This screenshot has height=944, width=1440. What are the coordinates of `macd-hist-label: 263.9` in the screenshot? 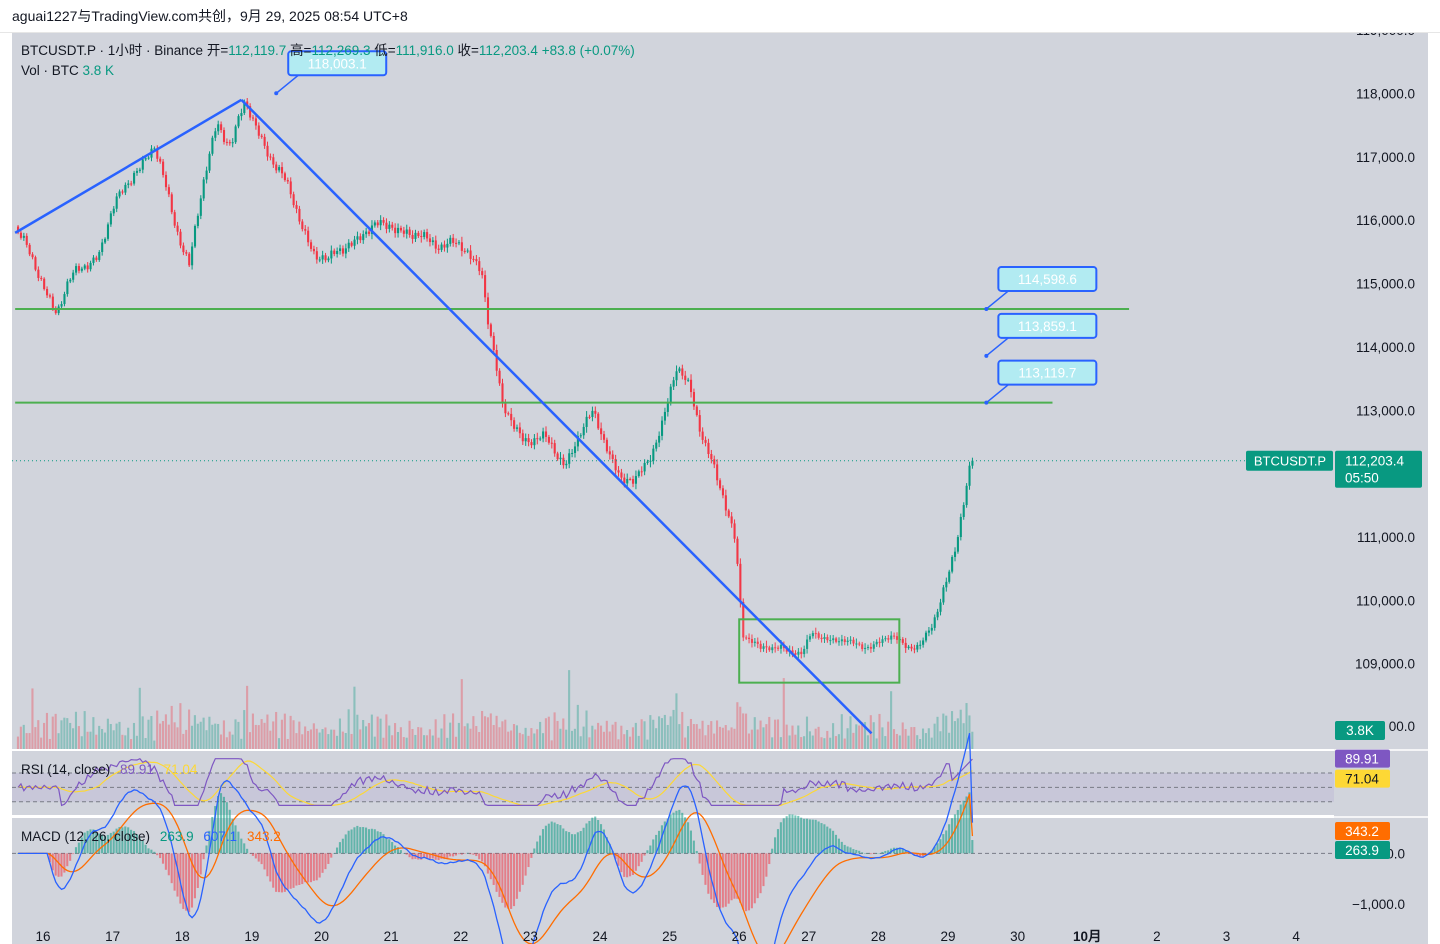 It's located at (1362, 850).